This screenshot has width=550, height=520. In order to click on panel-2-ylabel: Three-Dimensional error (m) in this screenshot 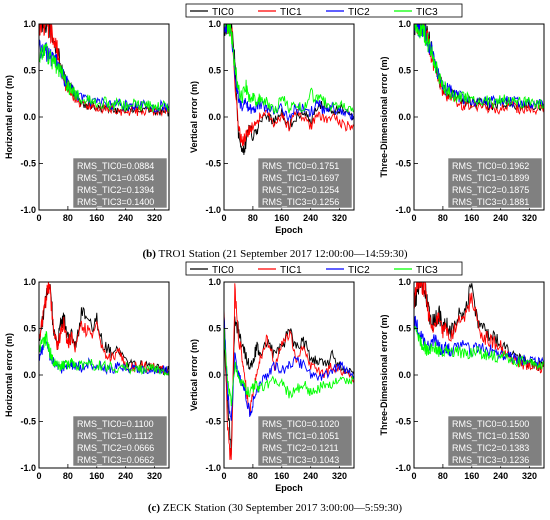, I will do `click(384, 116)`.